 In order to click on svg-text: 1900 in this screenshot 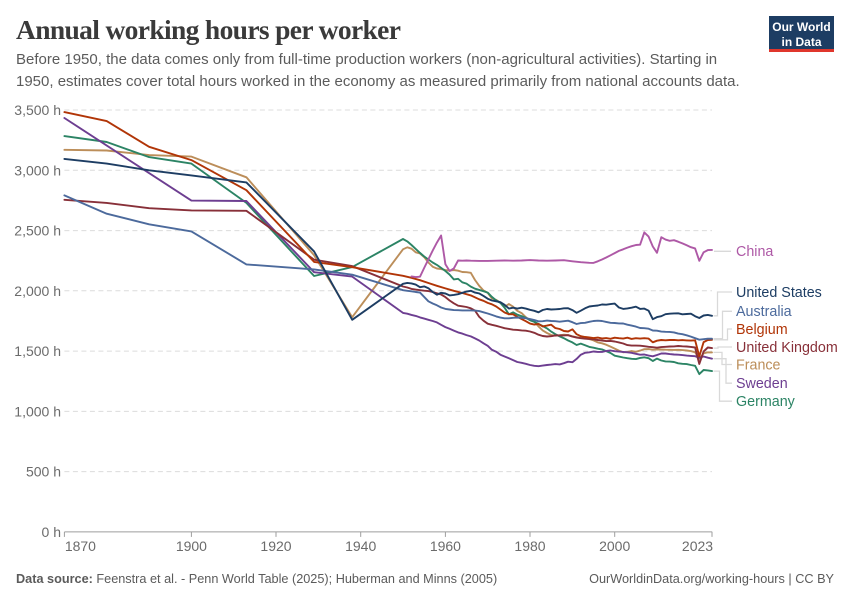, I will do `click(191, 546)`.